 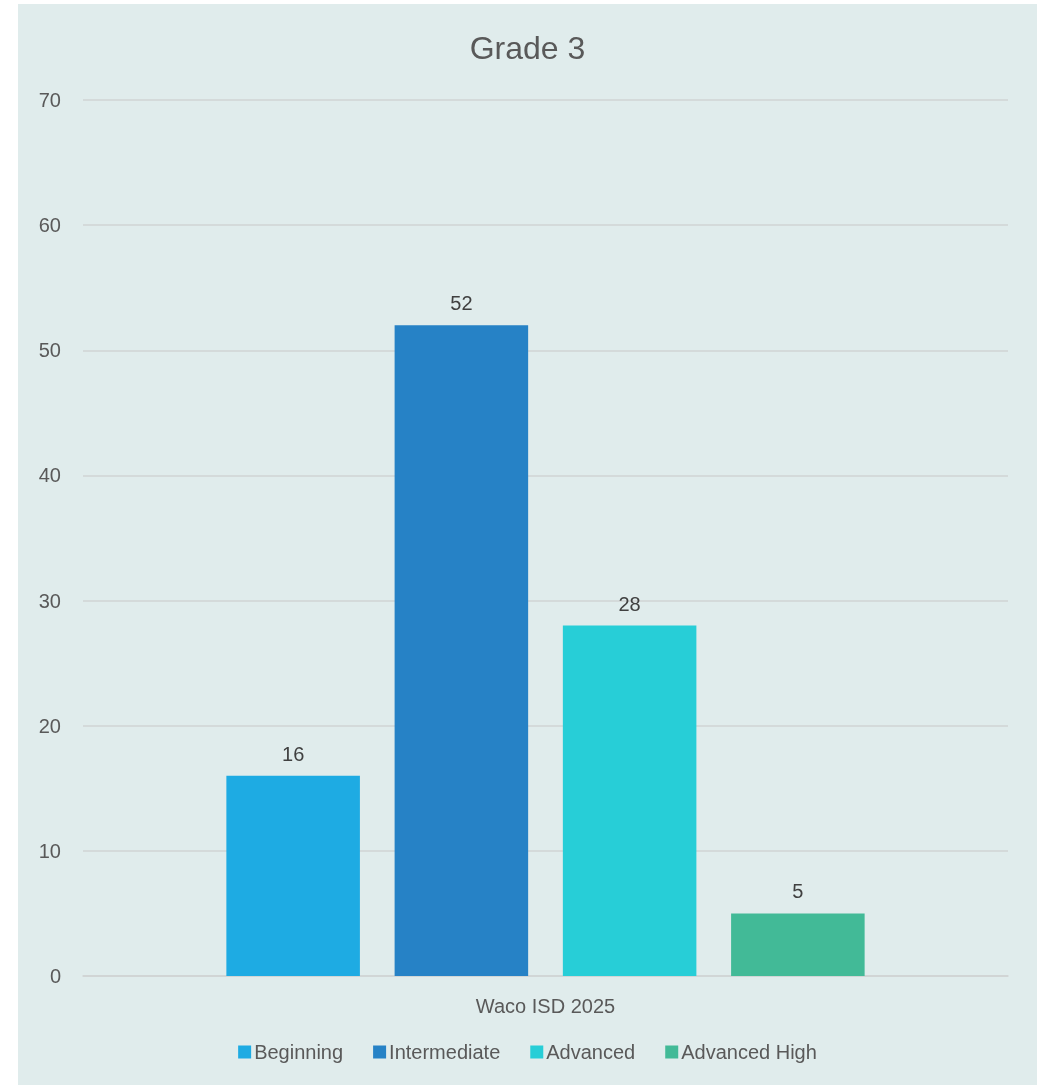 What do you see at coordinates (445, 1052) in the screenshot?
I see `legend-label: Intermediate` at bounding box center [445, 1052].